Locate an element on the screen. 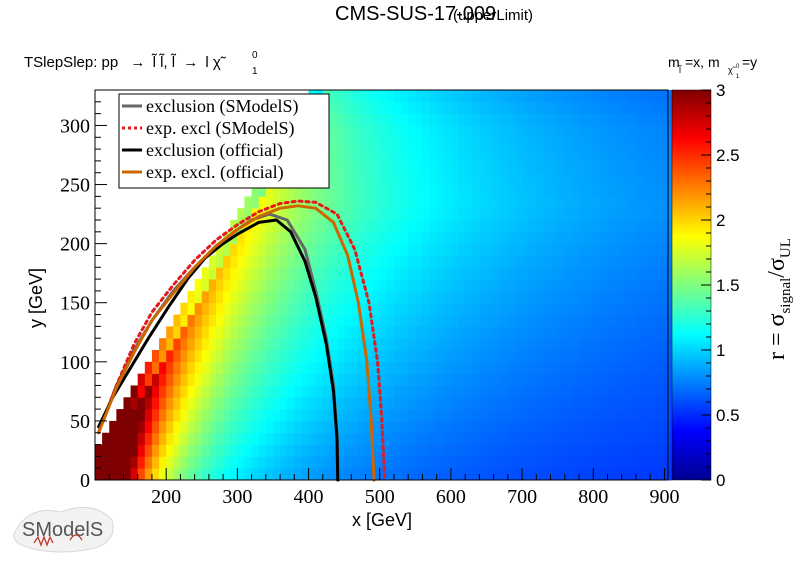  mass-note-mid-sub: χ̃ is located at coordinates (732, 70).